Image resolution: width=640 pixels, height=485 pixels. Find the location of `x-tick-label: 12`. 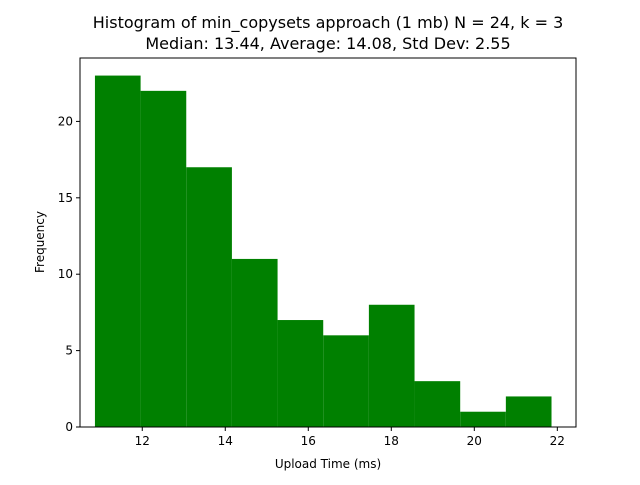

x-tick-label: 12 is located at coordinates (142, 441).